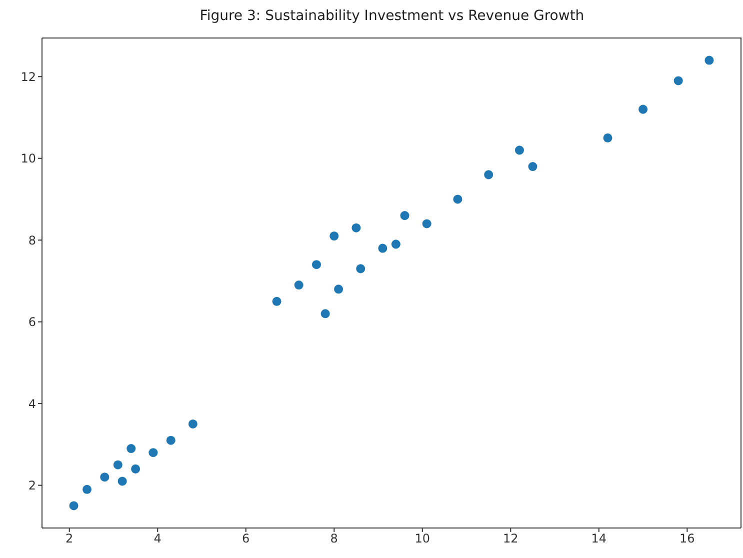 This screenshot has height=558, width=743. Describe the element at coordinates (158, 539) in the screenshot. I see `x-tick-label: 4` at that location.